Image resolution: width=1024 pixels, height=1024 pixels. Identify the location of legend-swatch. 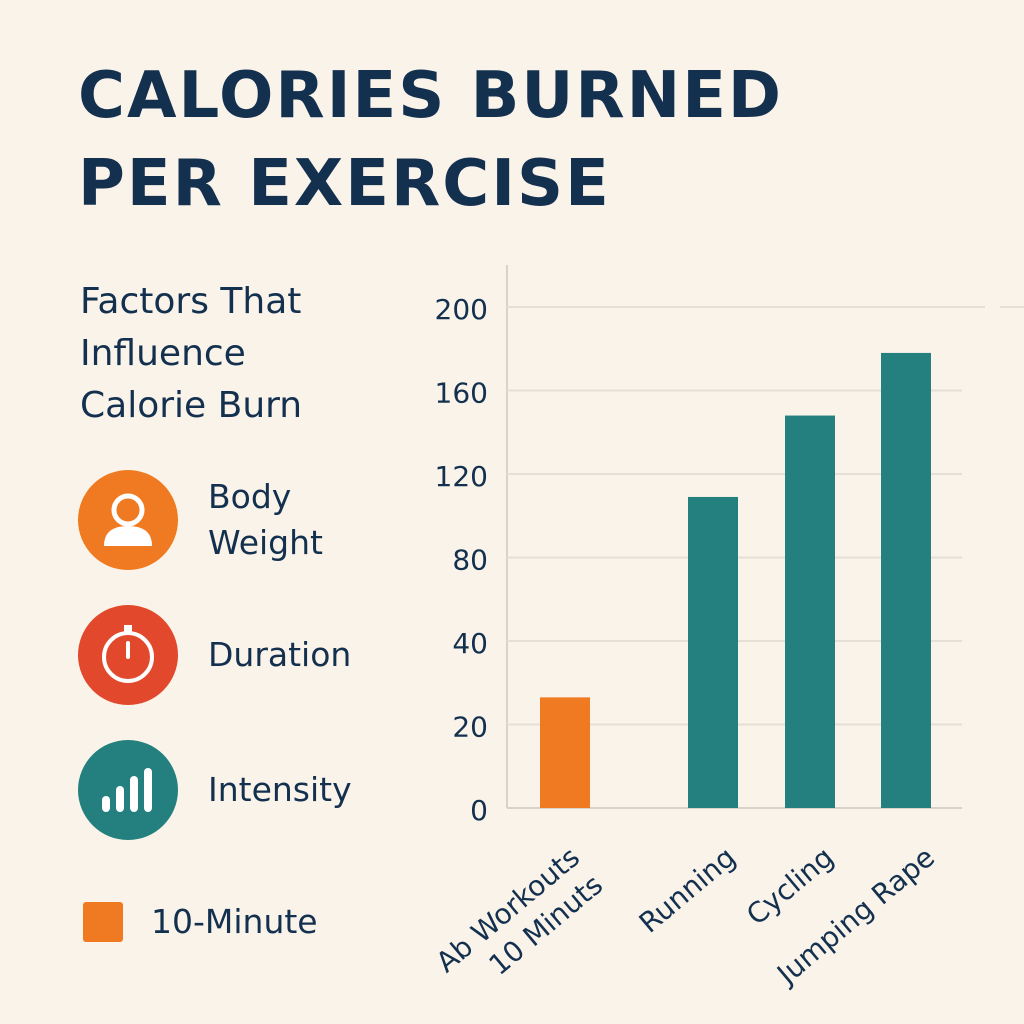
(103, 922).